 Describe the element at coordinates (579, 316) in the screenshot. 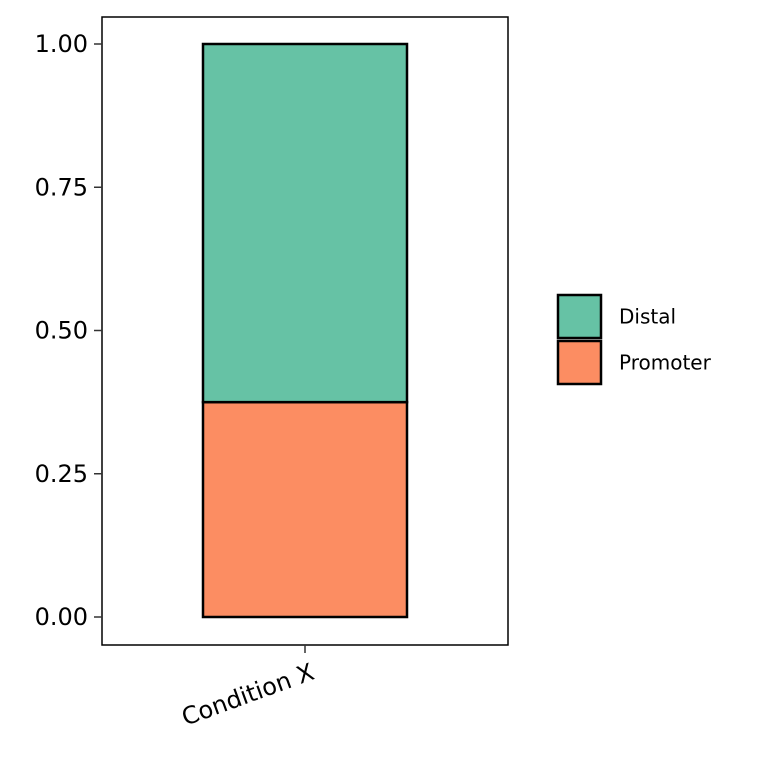

I see `legend-key-distal` at that location.